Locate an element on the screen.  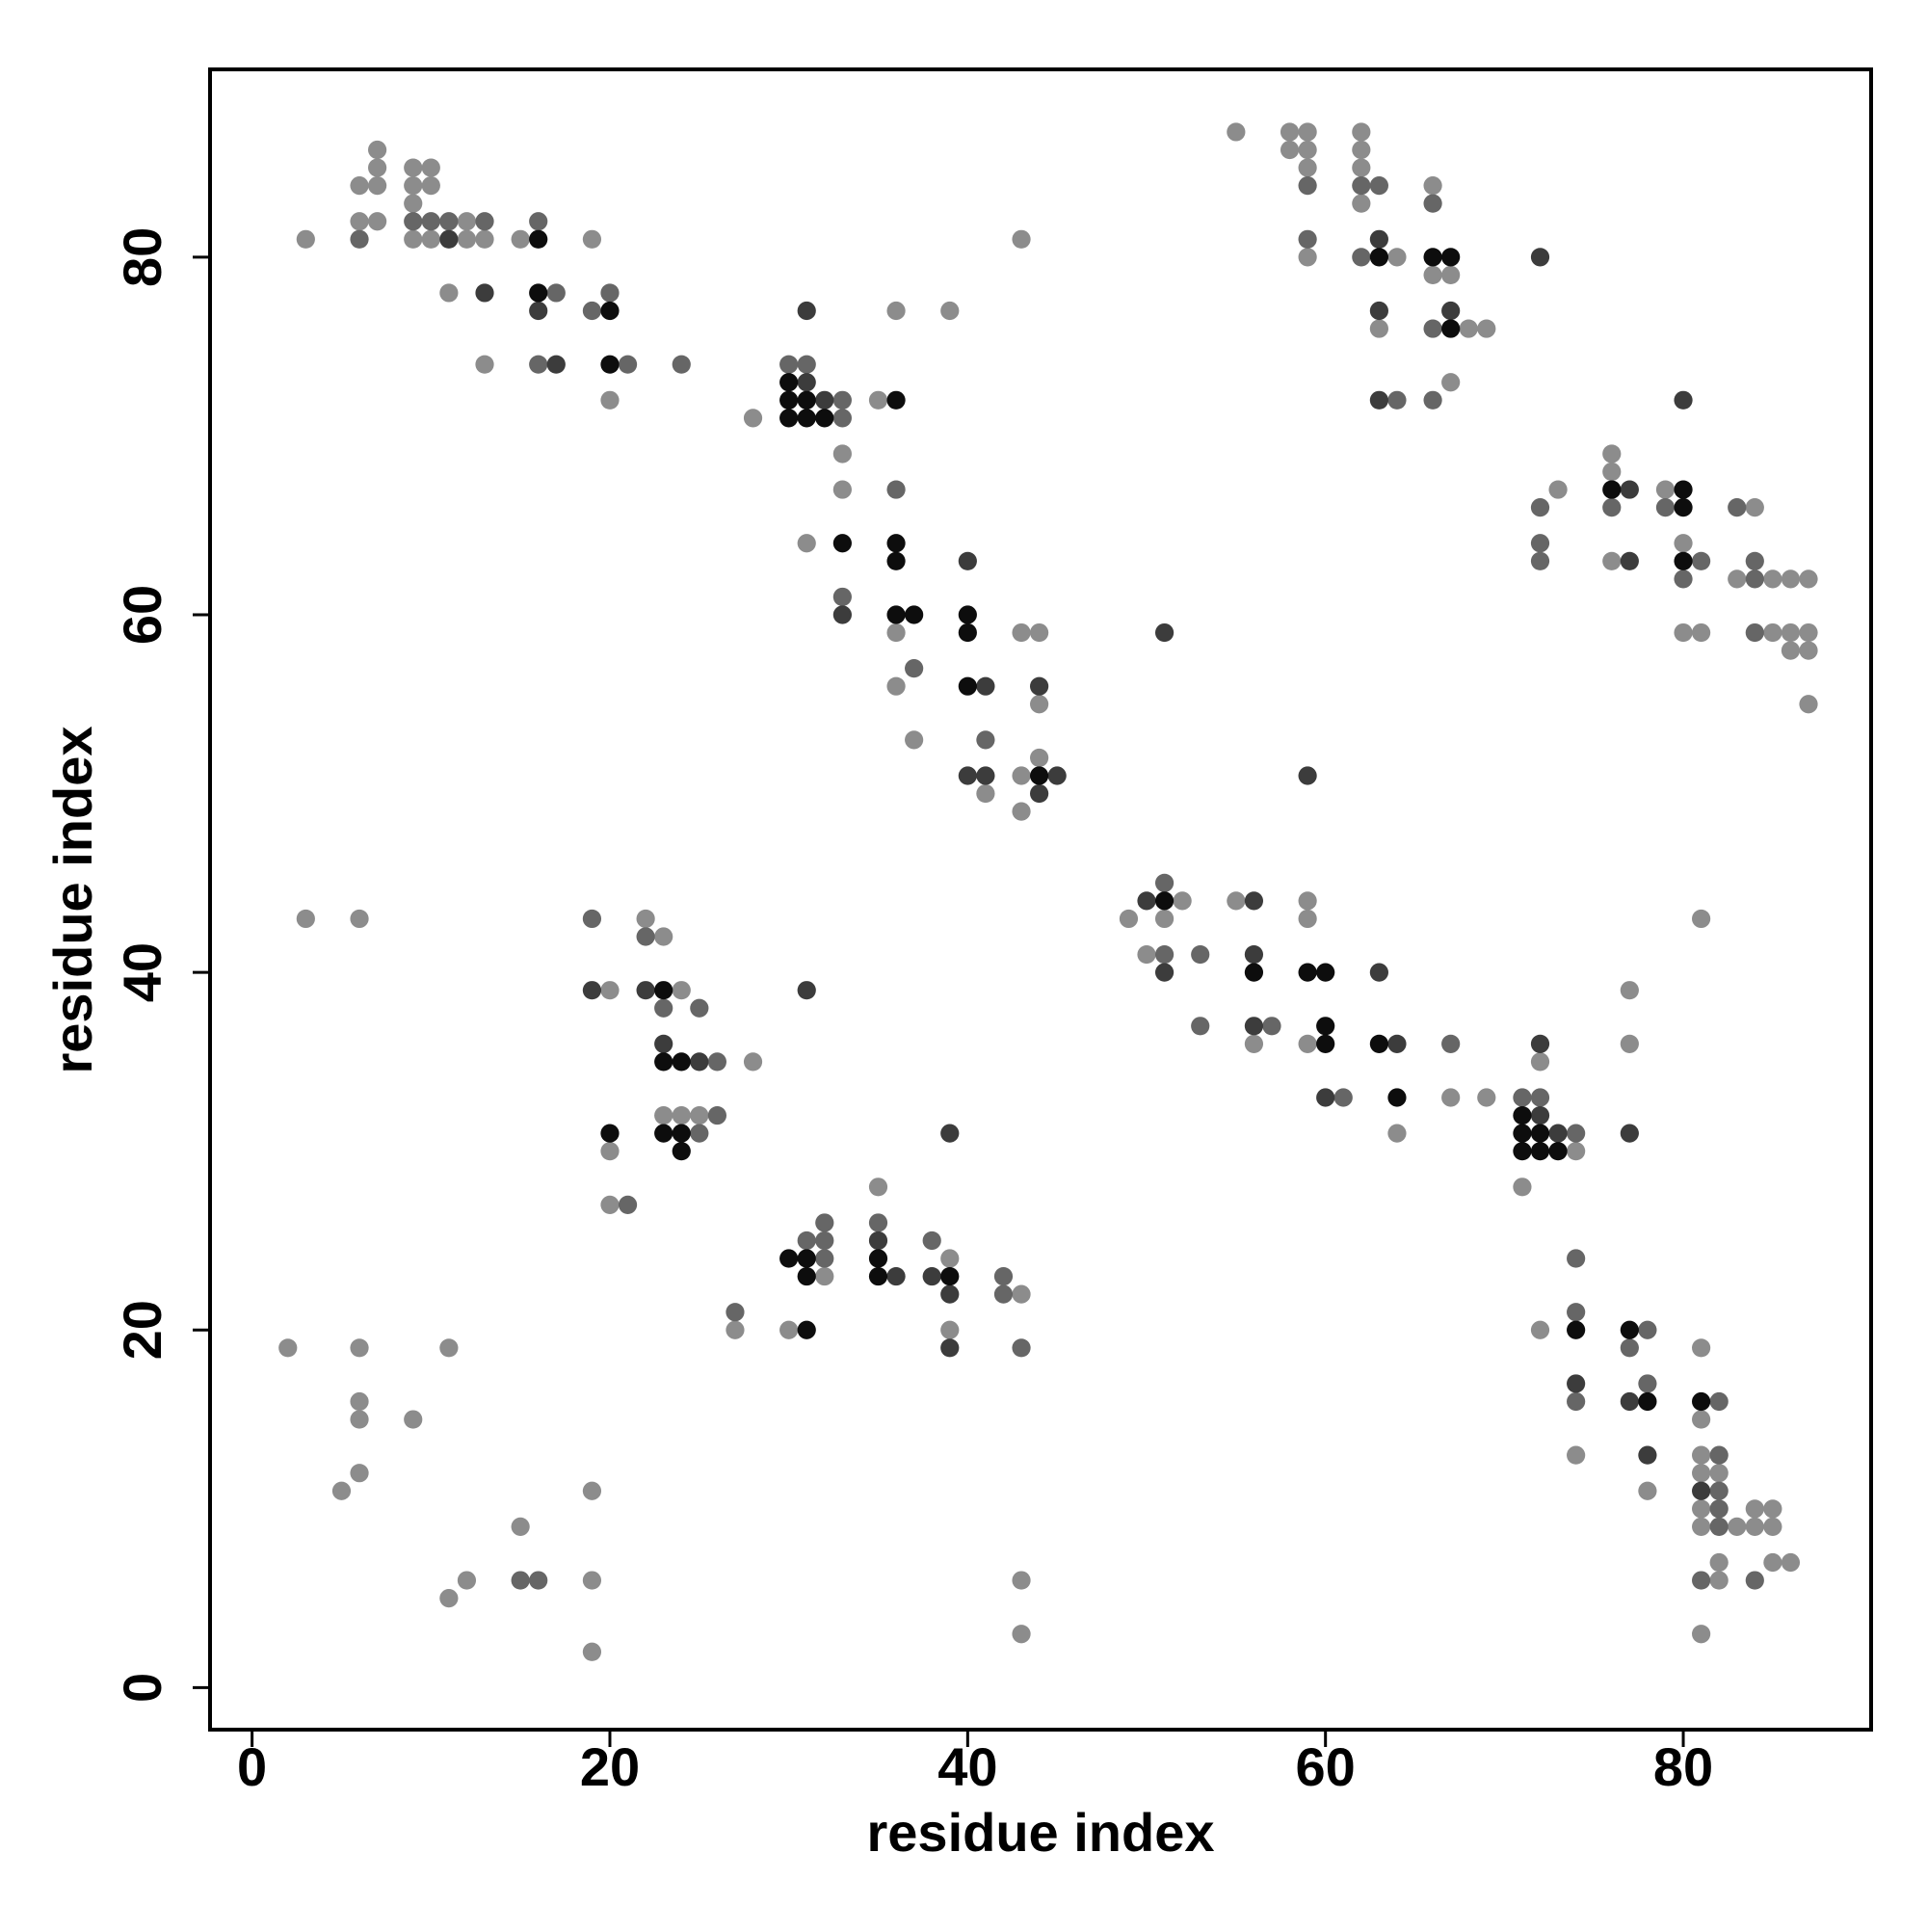
y-tick-label: 80 is located at coordinates (142, 257).